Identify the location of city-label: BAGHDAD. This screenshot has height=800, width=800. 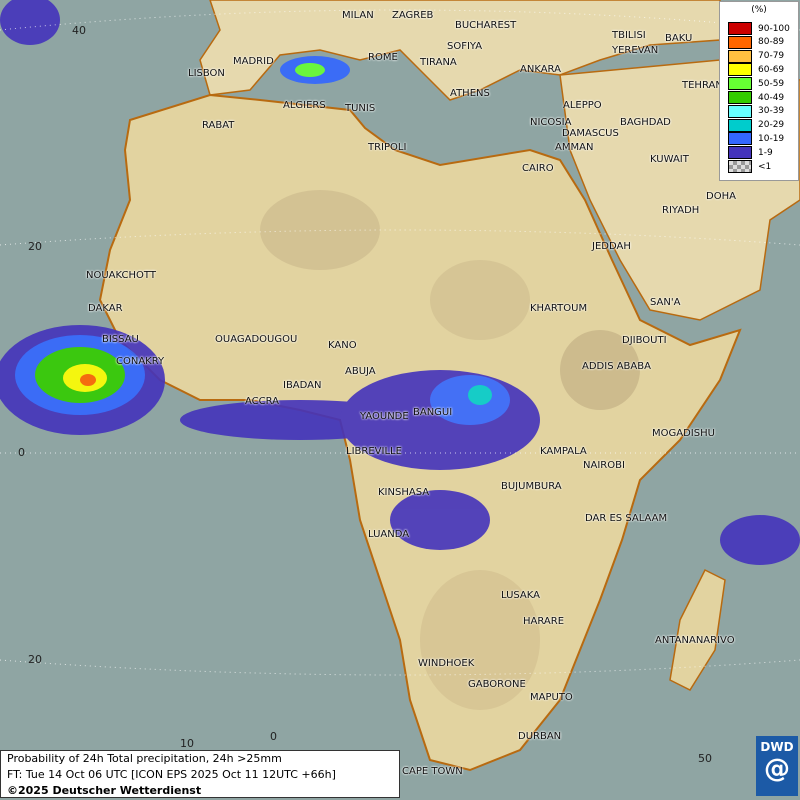
(645, 122).